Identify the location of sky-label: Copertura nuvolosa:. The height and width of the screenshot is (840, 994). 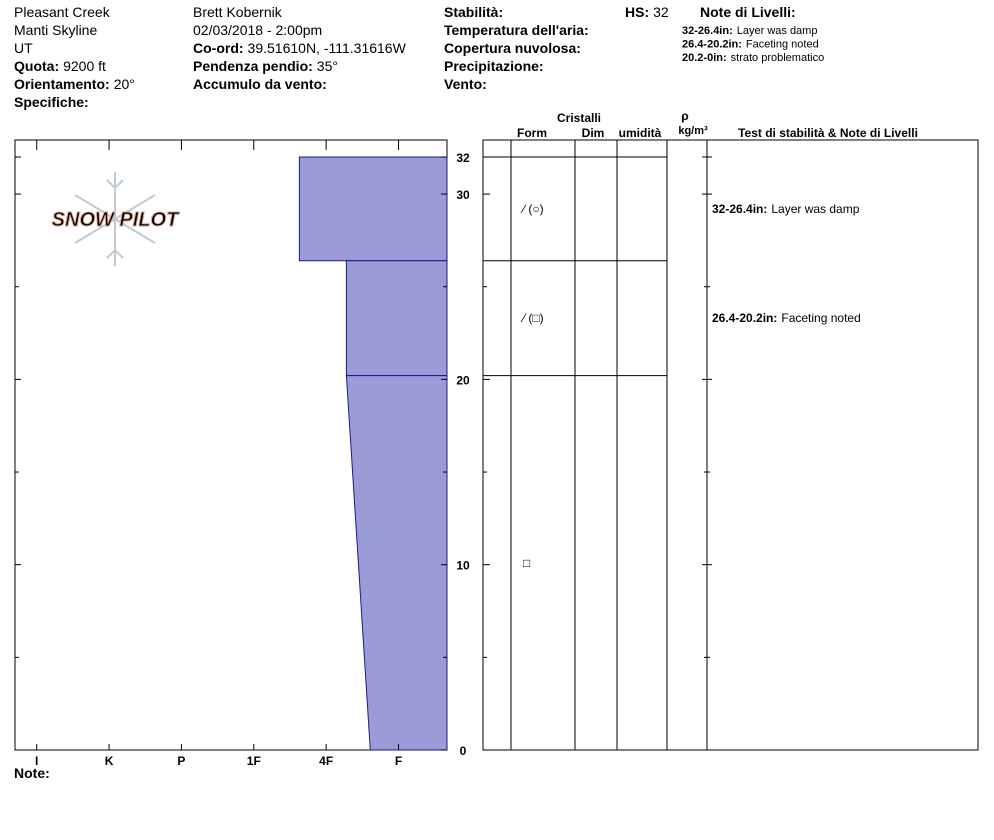
(512, 48).